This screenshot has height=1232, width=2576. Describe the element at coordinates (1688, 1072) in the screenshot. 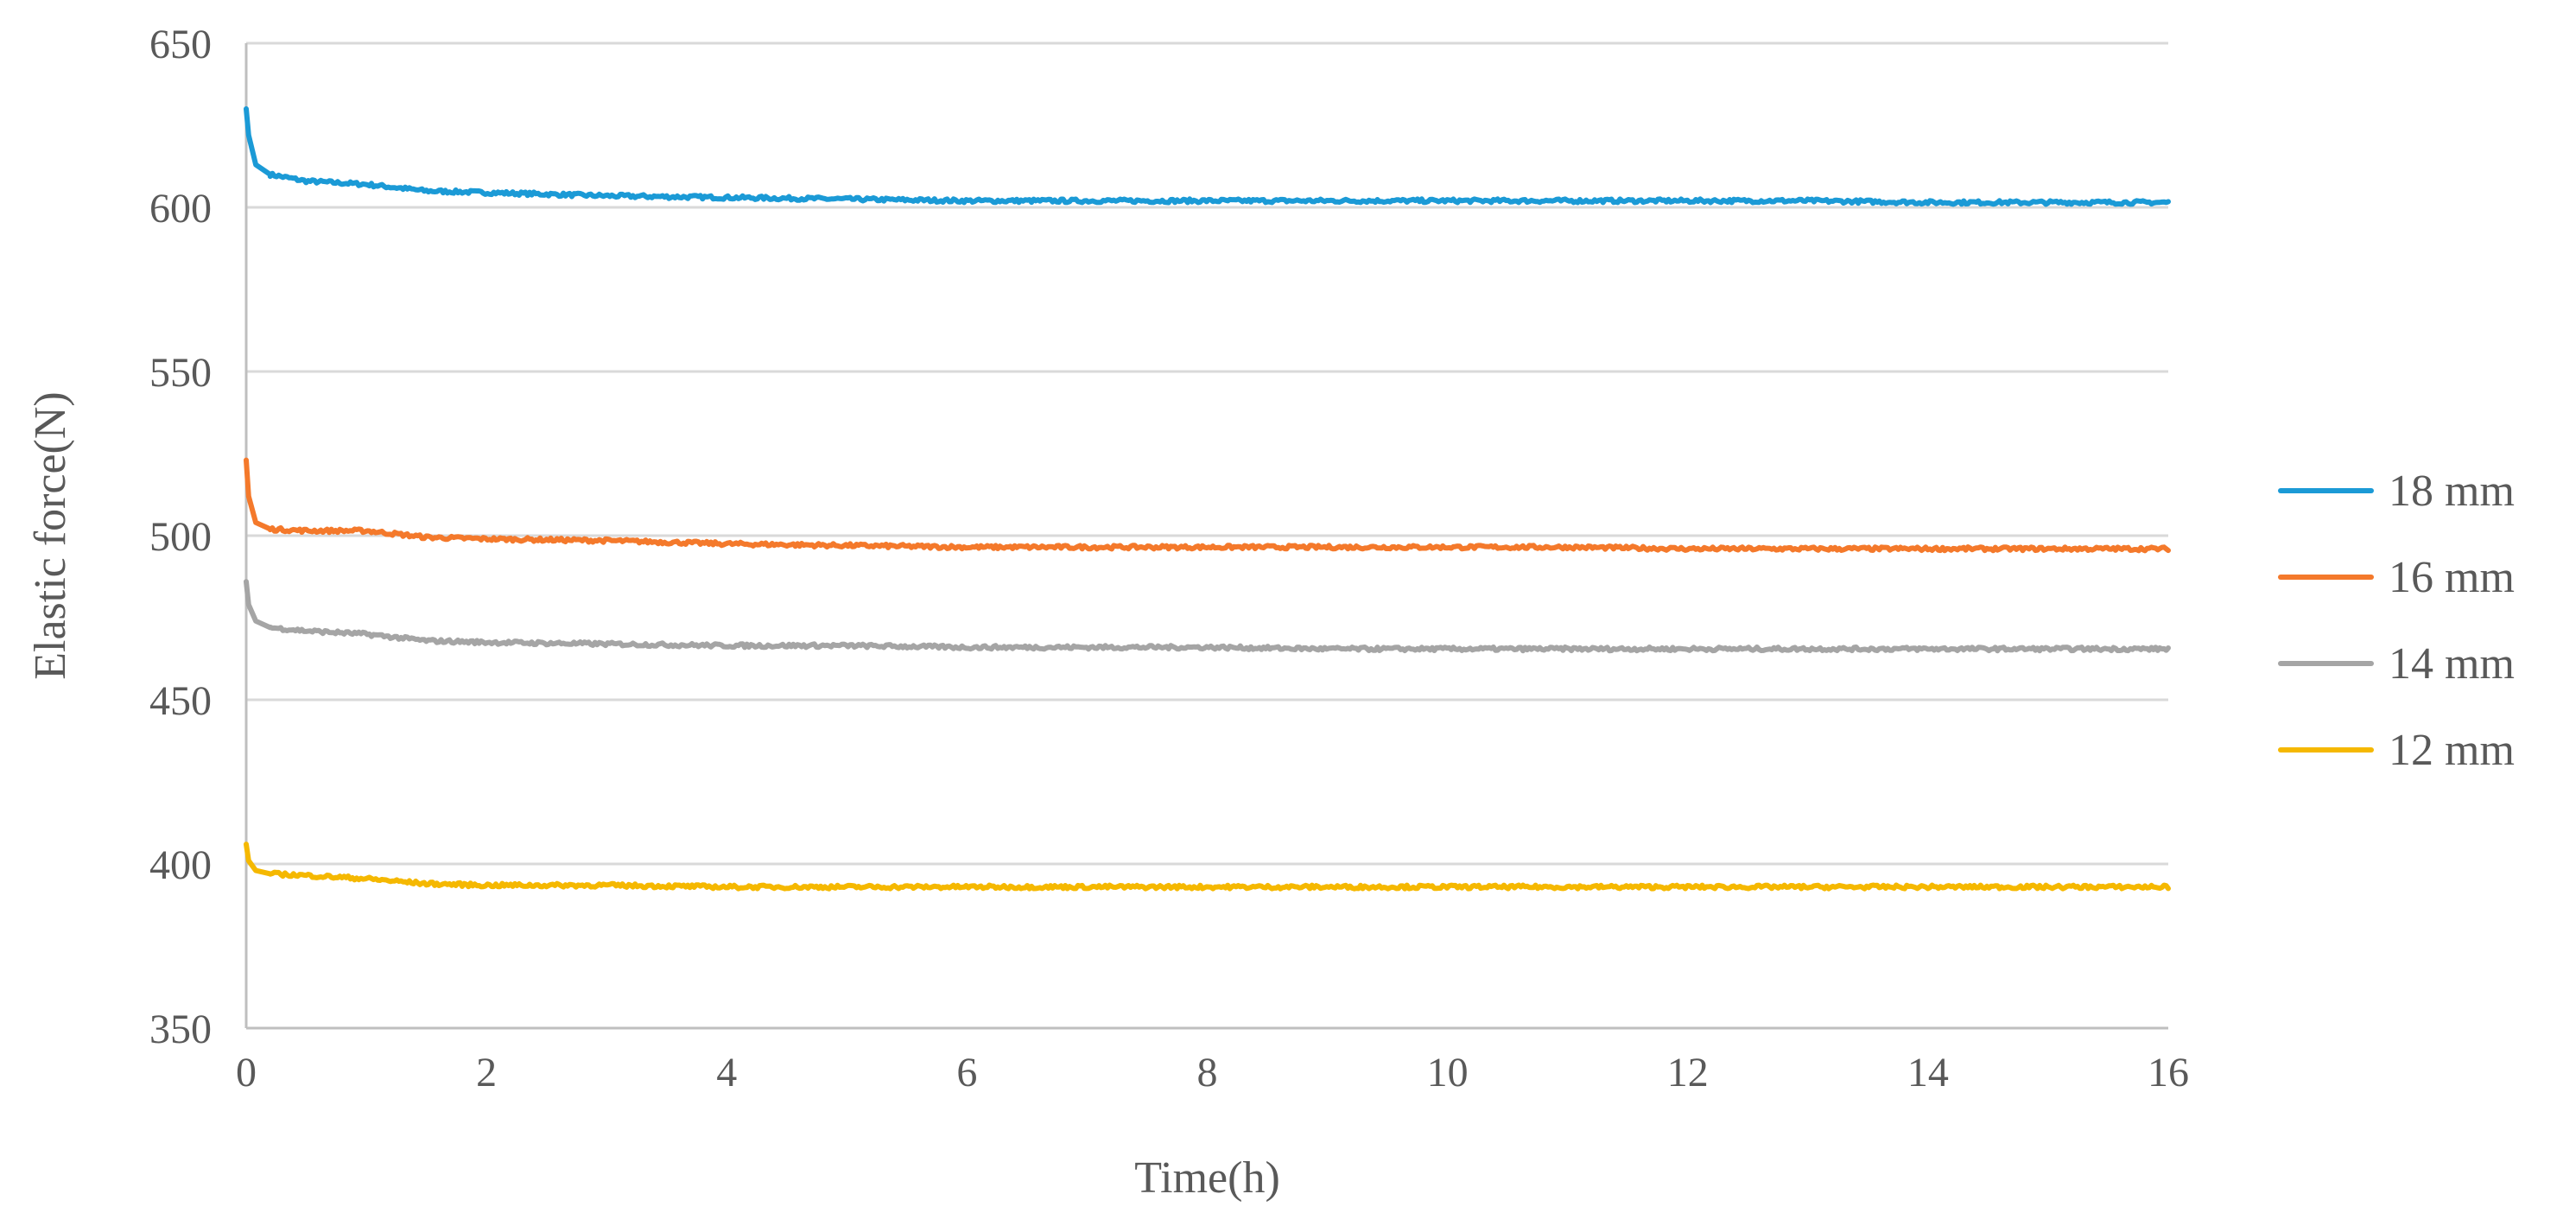

I see `x-tick-label: 12` at that location.